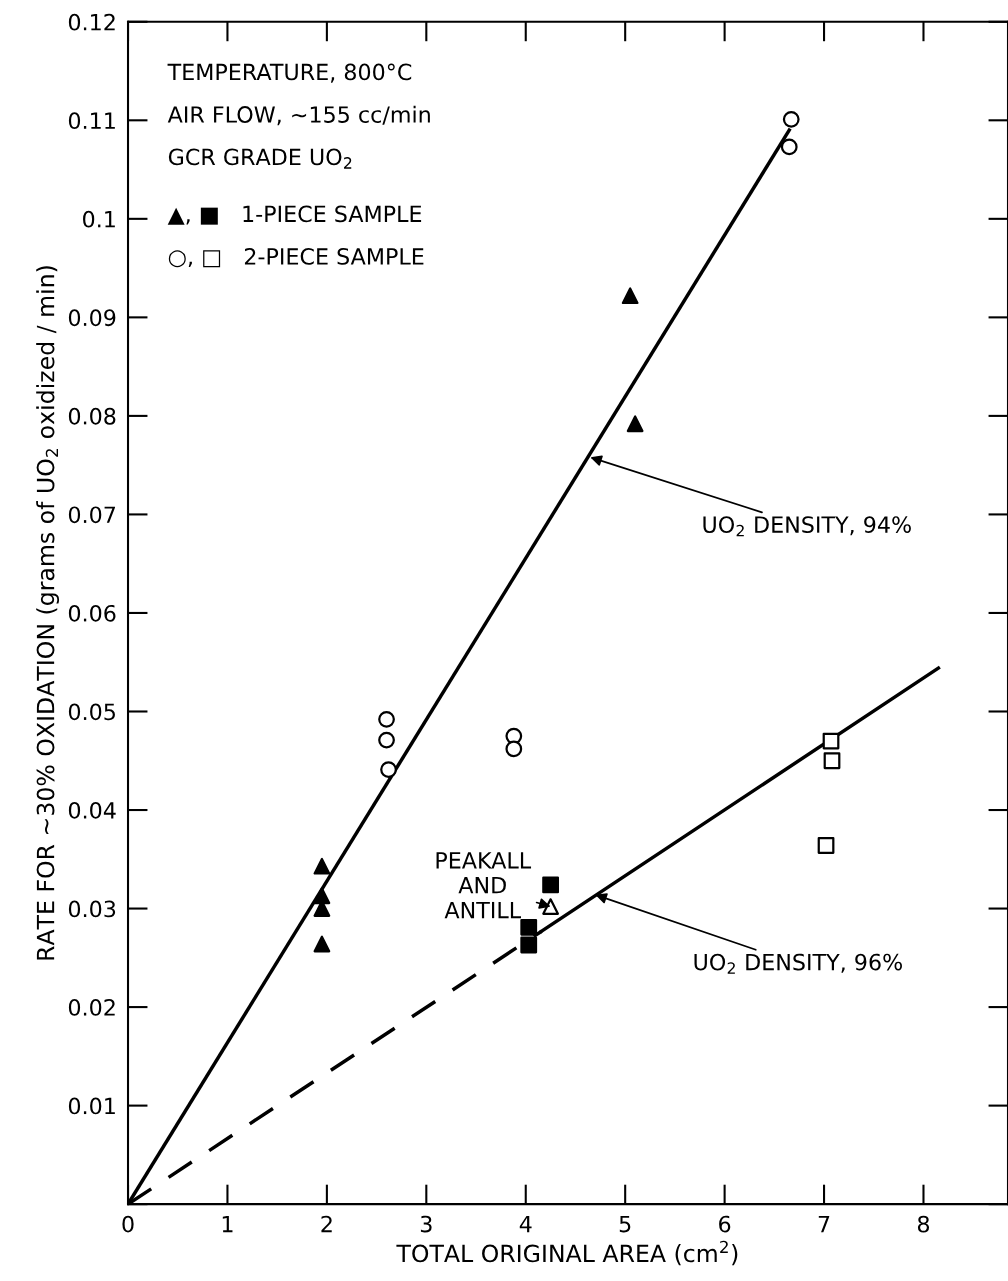 Image resolution: width=1008 pixels, height=1281 pixels. What do you see at coordinates (326, 1224) in the screenshot?
I see `x-tick-label: 2` at bounding box center [326, 1224].